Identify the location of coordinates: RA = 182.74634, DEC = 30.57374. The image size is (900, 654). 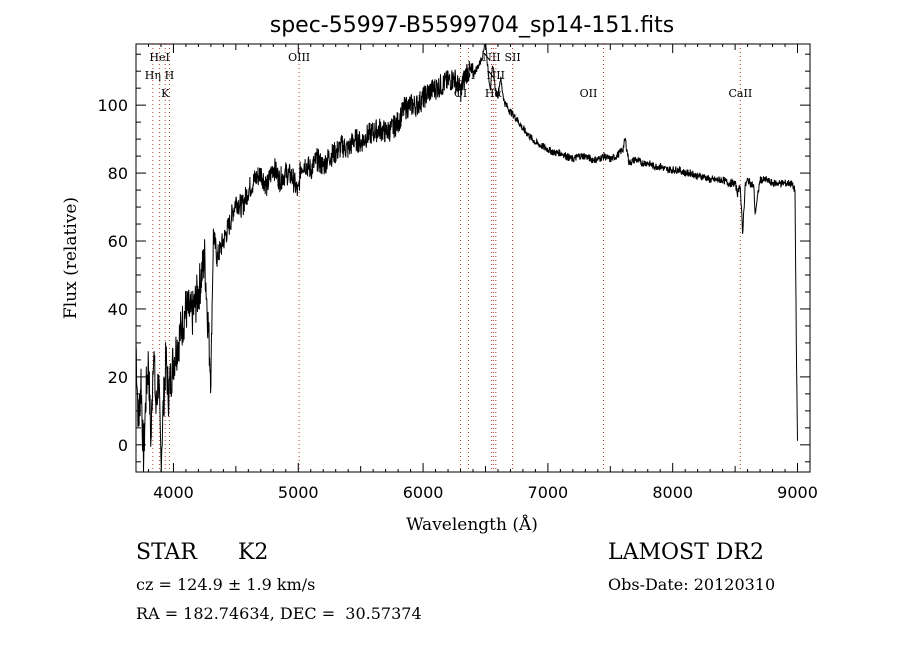
(279, 613).